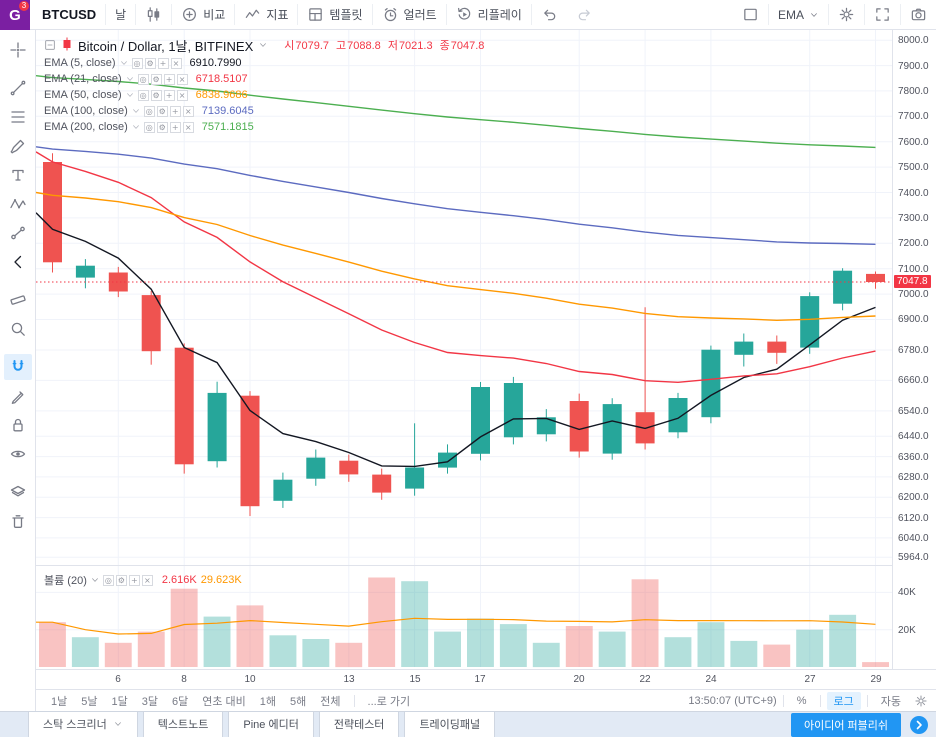 The height and width of the screenshot is (737, 936). I want to click on range-button: 3달, so click(149, 701).